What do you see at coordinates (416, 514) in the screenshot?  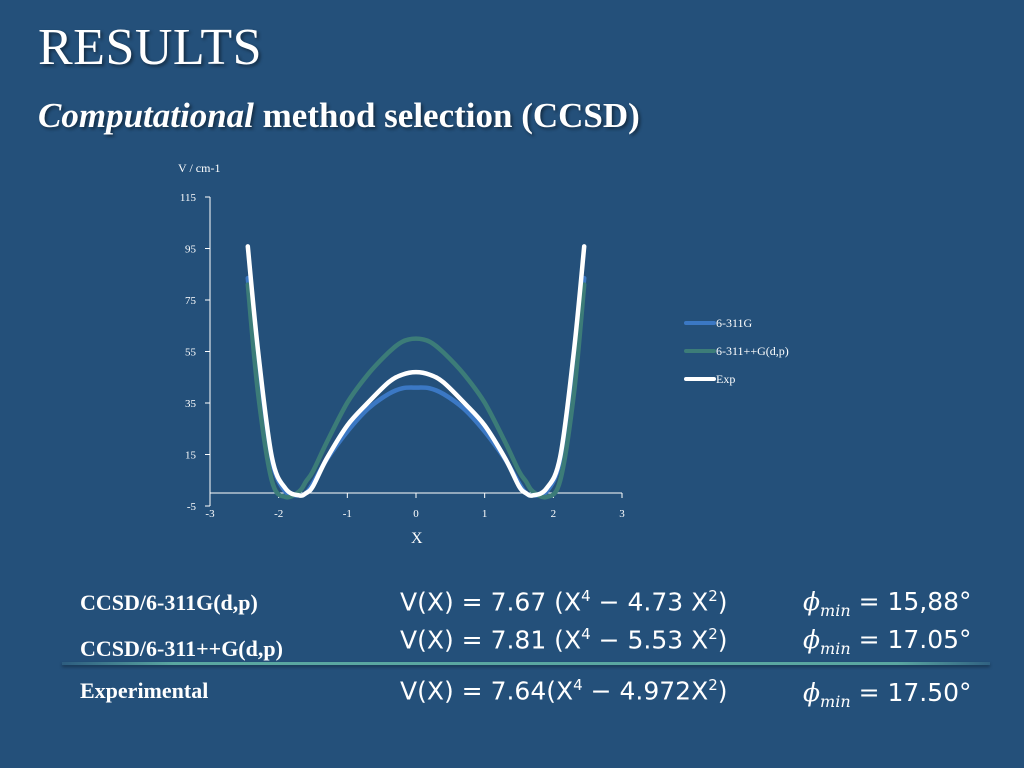 I see `x-tick-label: 0` at bounding box center [416, 514].